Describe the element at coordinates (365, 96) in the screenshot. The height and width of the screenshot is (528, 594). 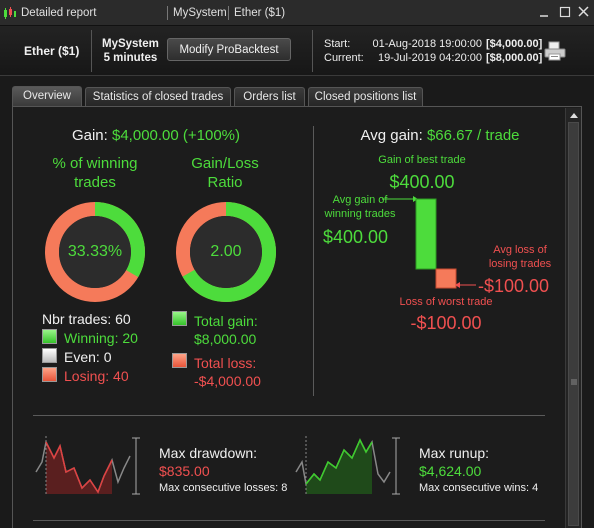
I see `tab-closed-positions-list: Closed positions list` at that location.